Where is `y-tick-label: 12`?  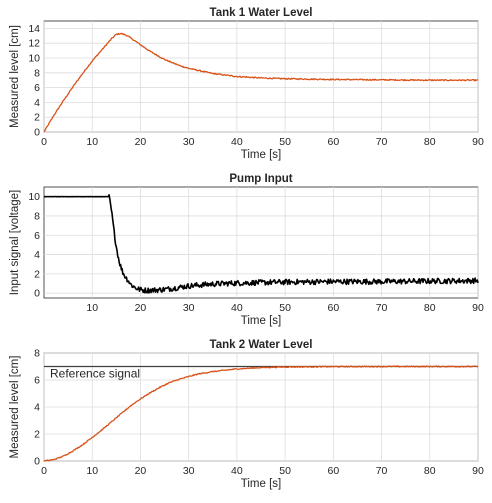 y-tick-label: 12 is located at coordinates (34, 44).